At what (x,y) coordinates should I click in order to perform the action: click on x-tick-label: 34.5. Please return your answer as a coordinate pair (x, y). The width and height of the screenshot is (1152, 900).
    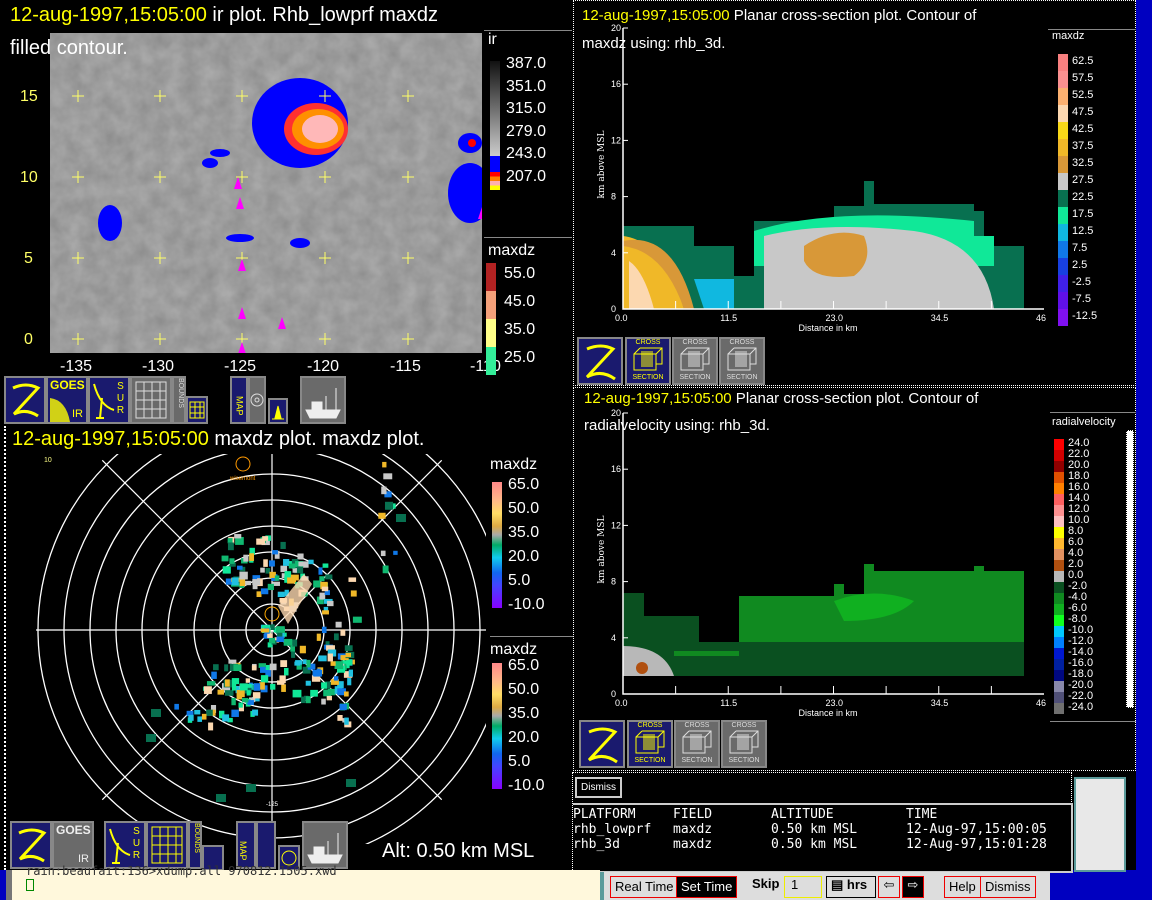
    Looking at the image, I should click on (940, 318).